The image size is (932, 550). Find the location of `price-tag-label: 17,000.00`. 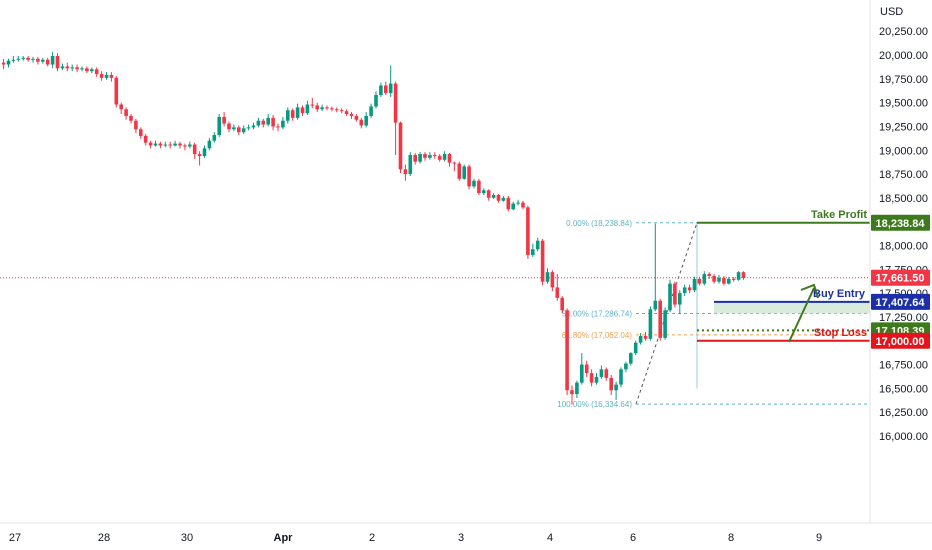

price-tag-label: 17,000.00 is located at coordinates (900, 342).